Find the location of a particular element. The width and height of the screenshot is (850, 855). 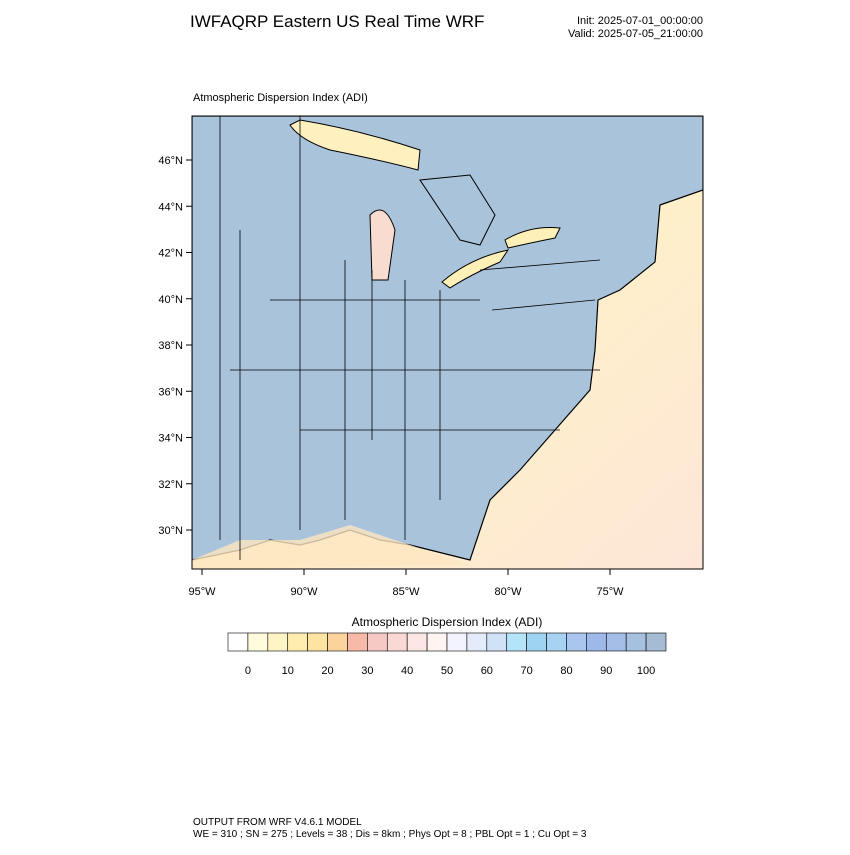

colorbar-label: 80 is located at coordinates (566, 671).